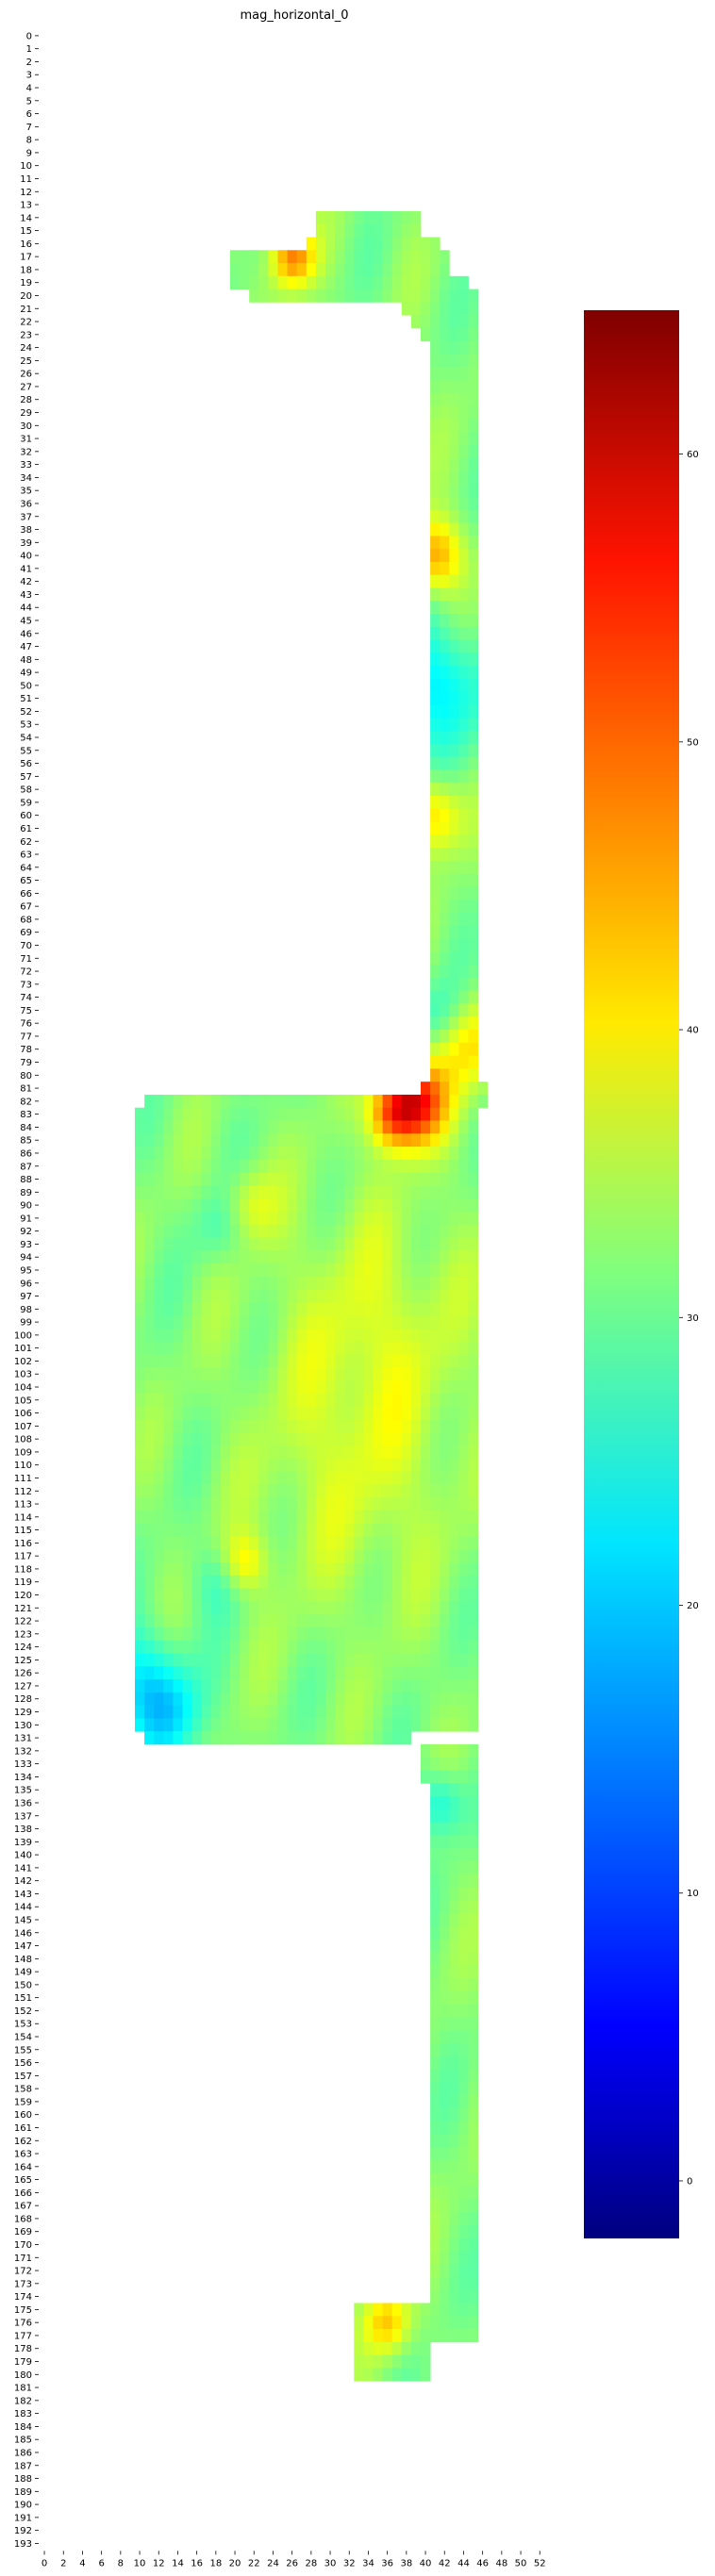 The image size is (715, 2576). I want to click on y-tick-label: 64, so click(26, 868).